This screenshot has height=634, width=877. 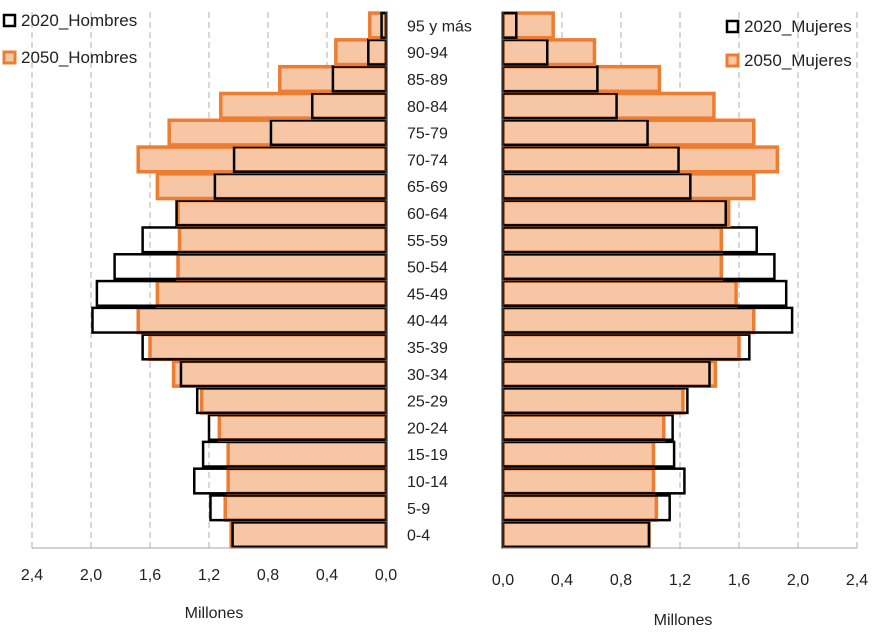 What do you see at coordinates (427, 428) in the screenshot?
I see `age-group-label: 20-24` at bounding box center [427, 428].